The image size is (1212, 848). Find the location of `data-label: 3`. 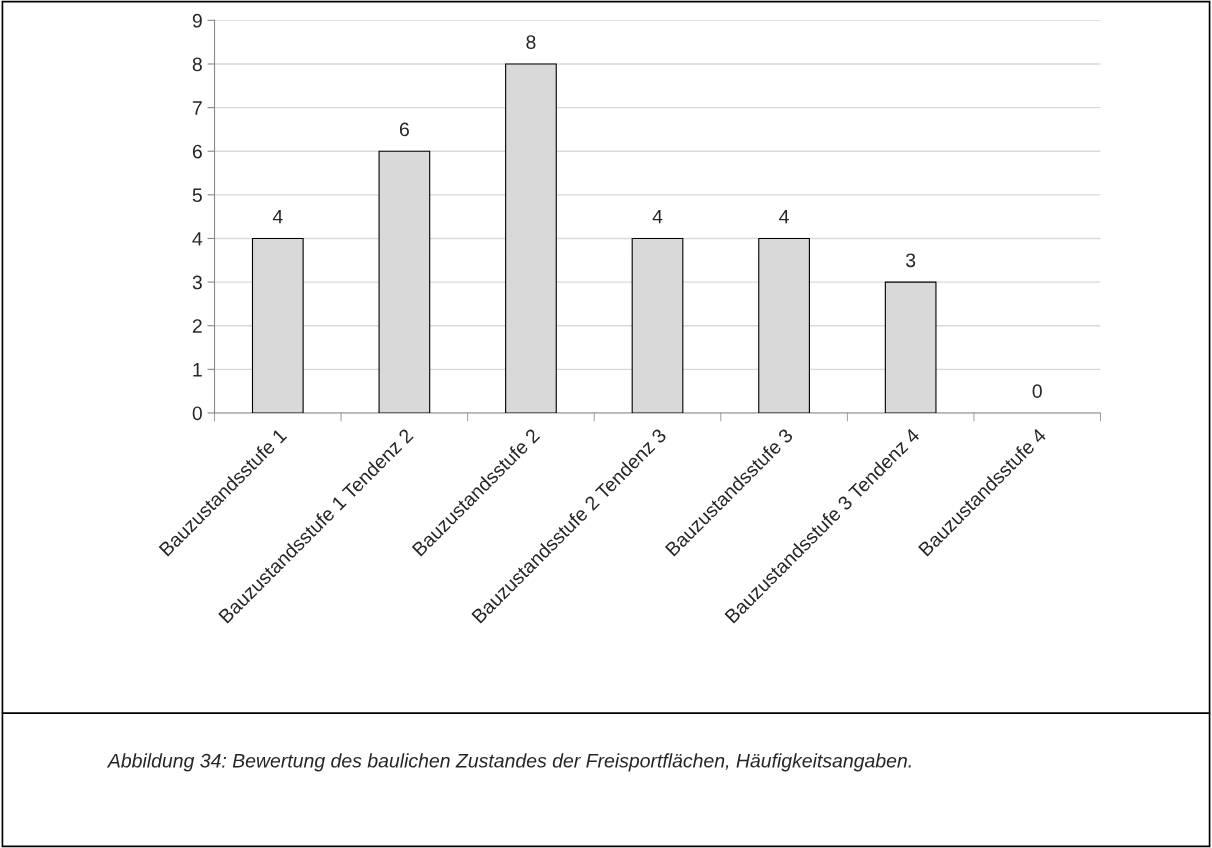

data-label: 3 is located at coordinates (910, 260).